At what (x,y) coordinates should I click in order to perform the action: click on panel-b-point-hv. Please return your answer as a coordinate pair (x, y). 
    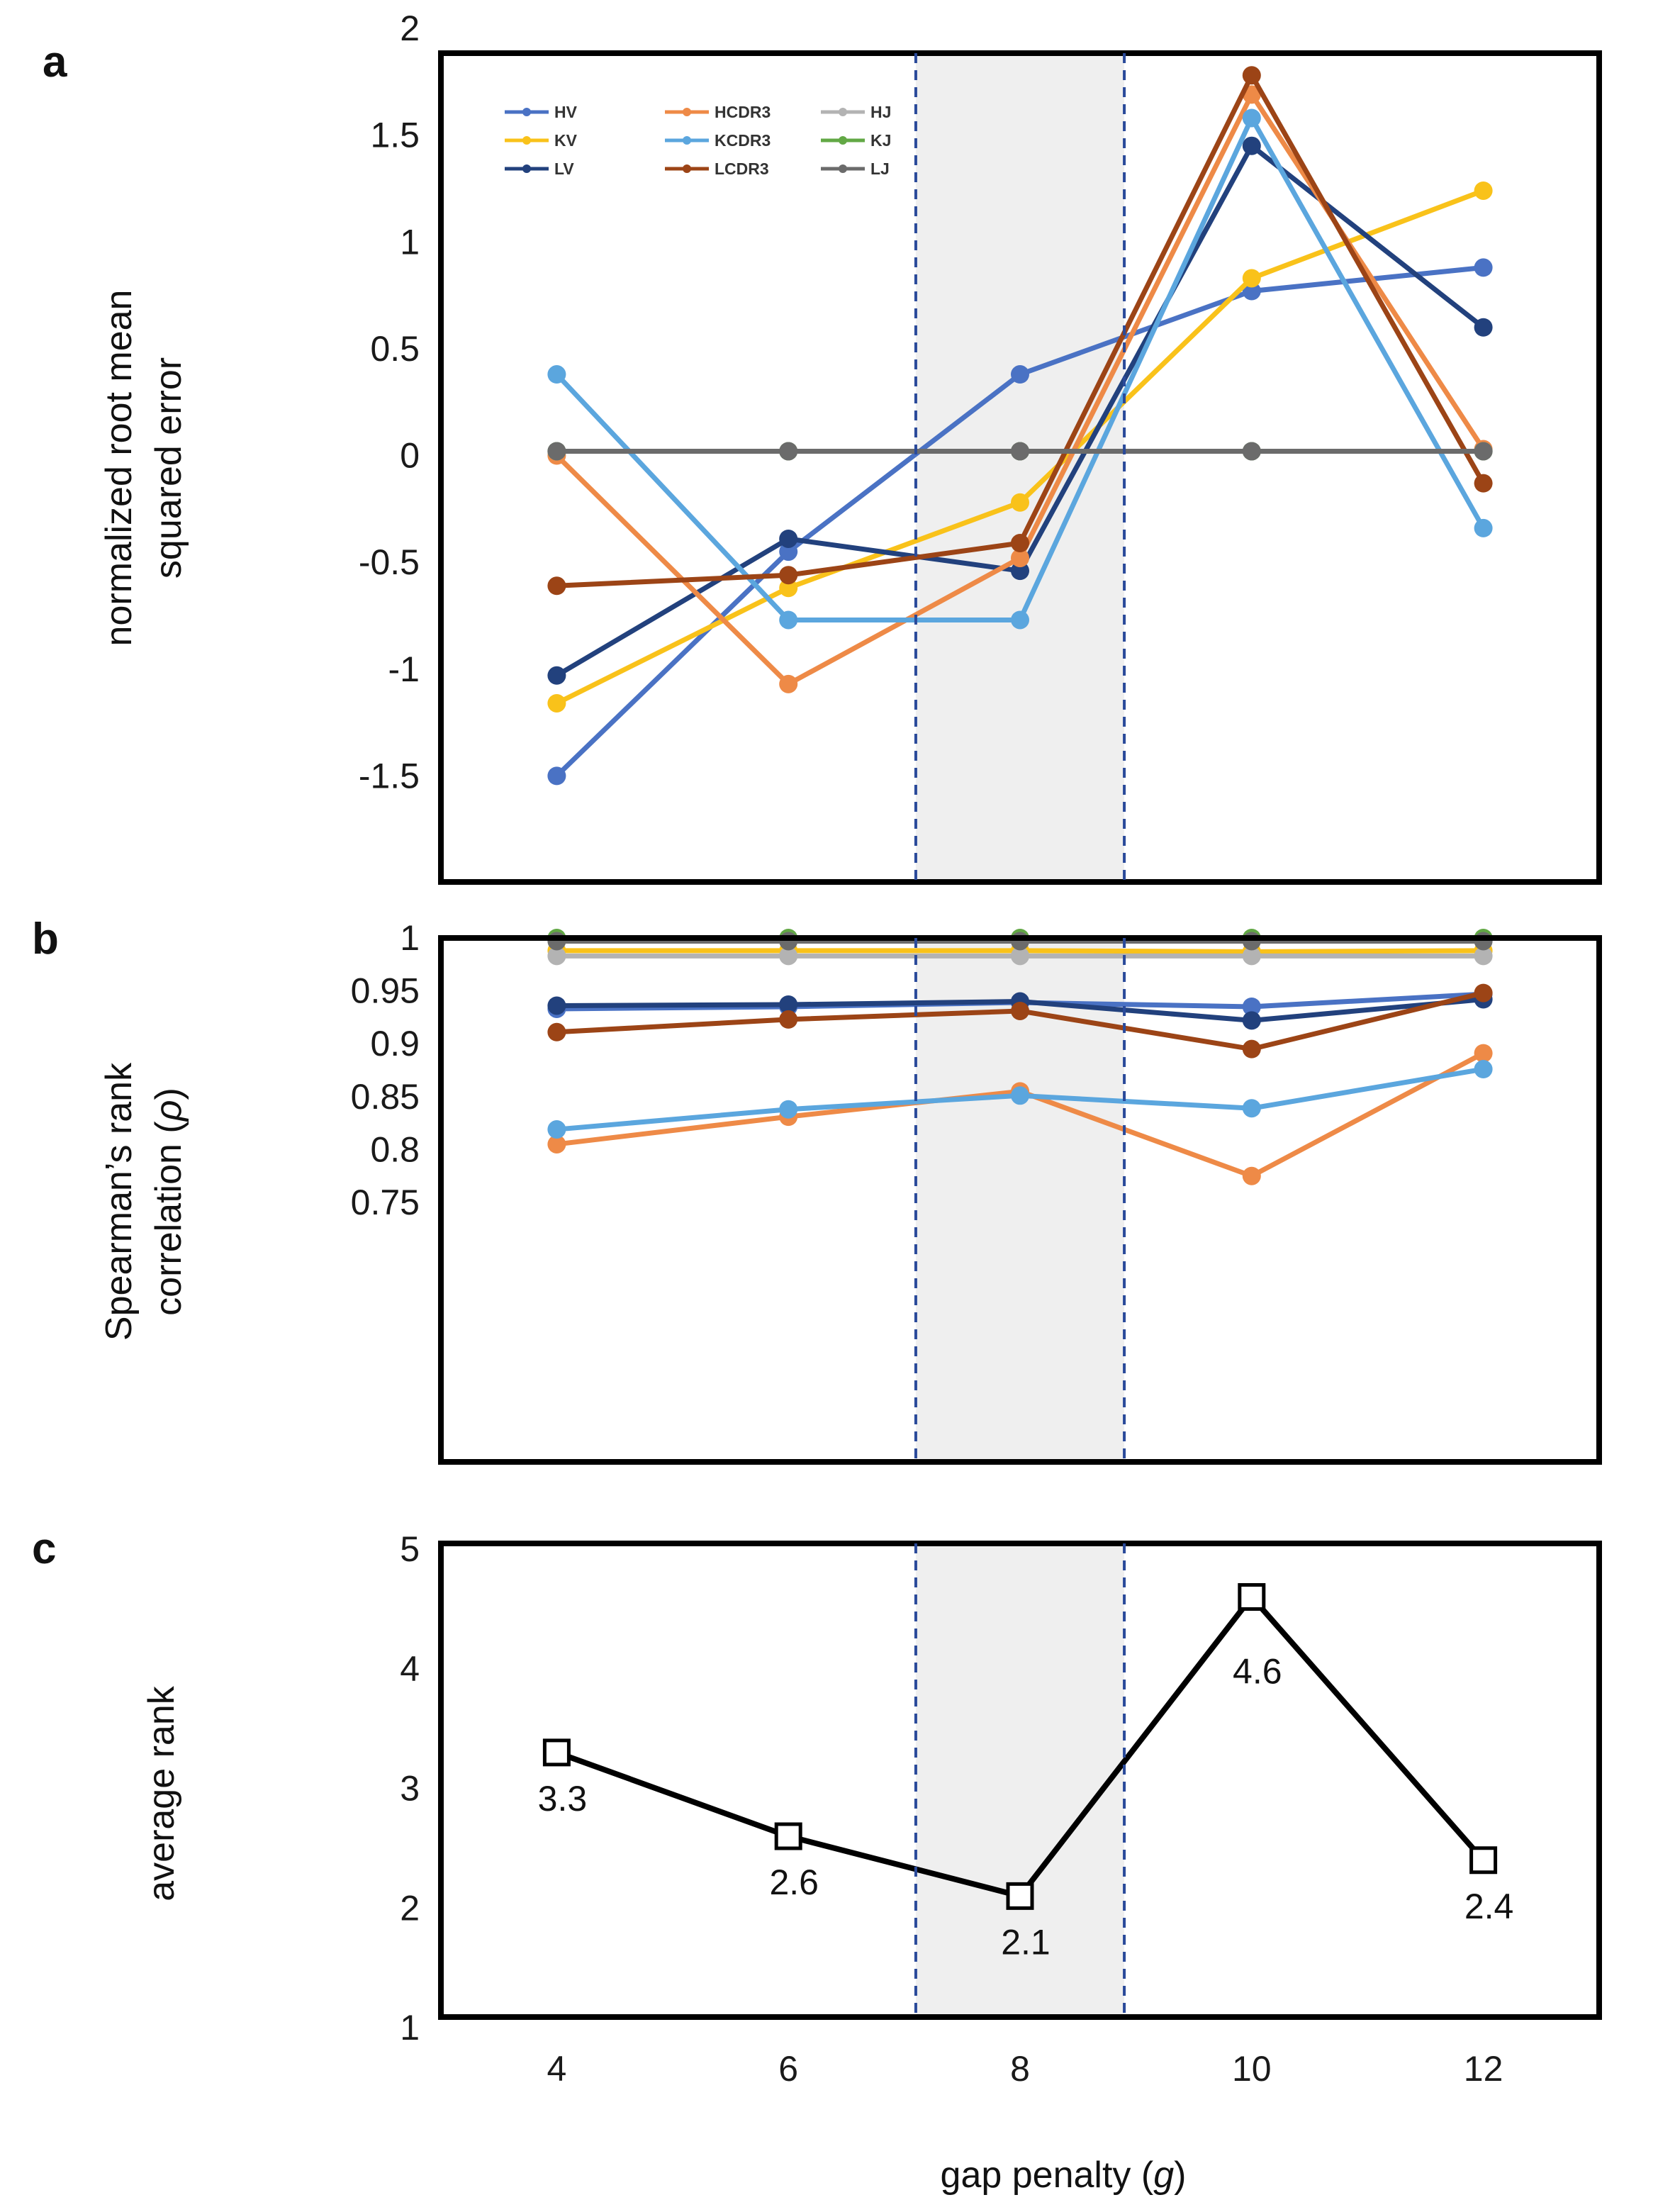
    Looking at the image, I should click on (1252, 1007).